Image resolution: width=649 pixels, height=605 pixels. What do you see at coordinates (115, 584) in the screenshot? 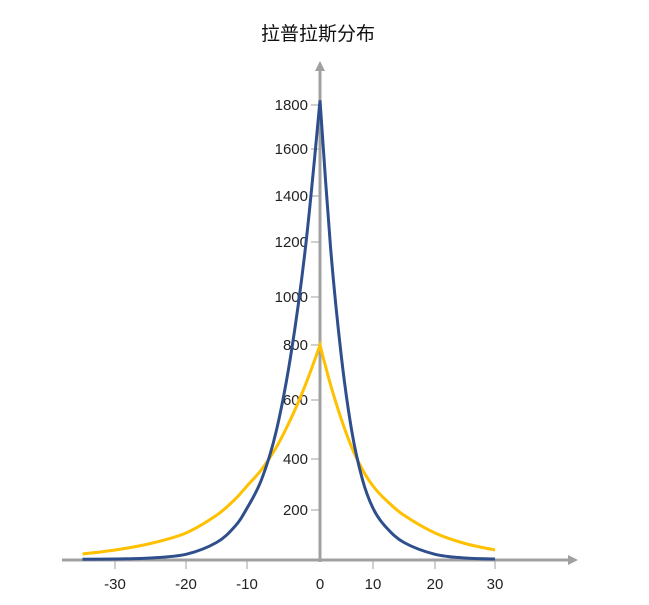
I see `x-tick-label: -30` at bounding box center [115, 584].